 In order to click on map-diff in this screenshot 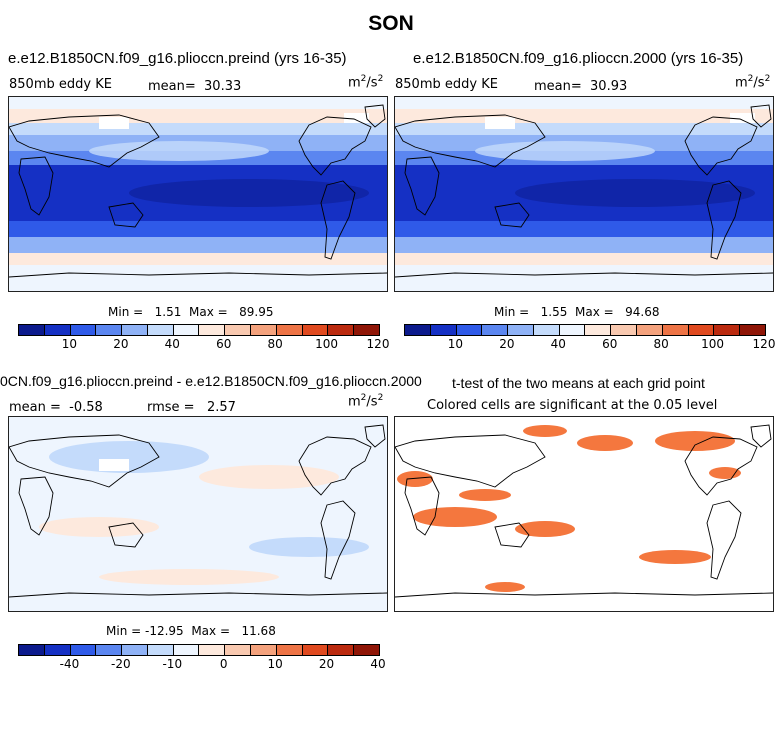, I will do `click(198, 514)`.